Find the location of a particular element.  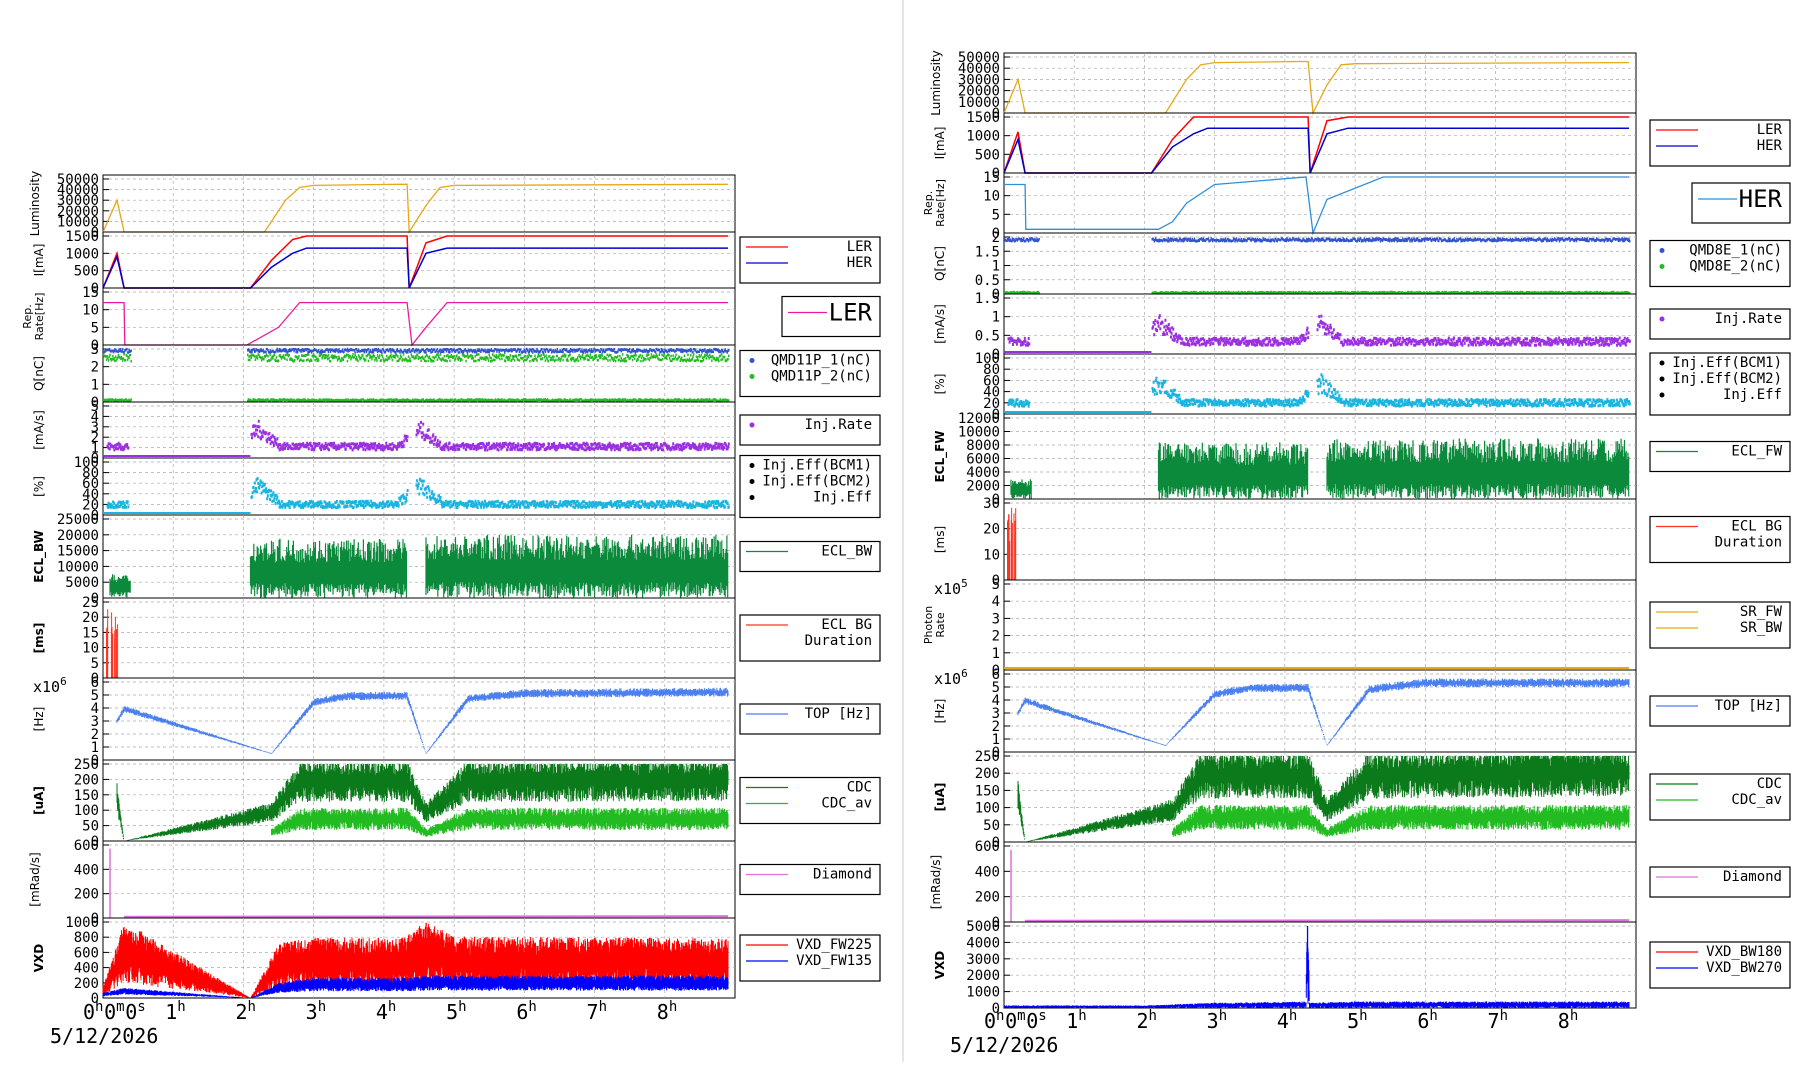

legend-label: ECL BG is located at coordinates (846, 625).